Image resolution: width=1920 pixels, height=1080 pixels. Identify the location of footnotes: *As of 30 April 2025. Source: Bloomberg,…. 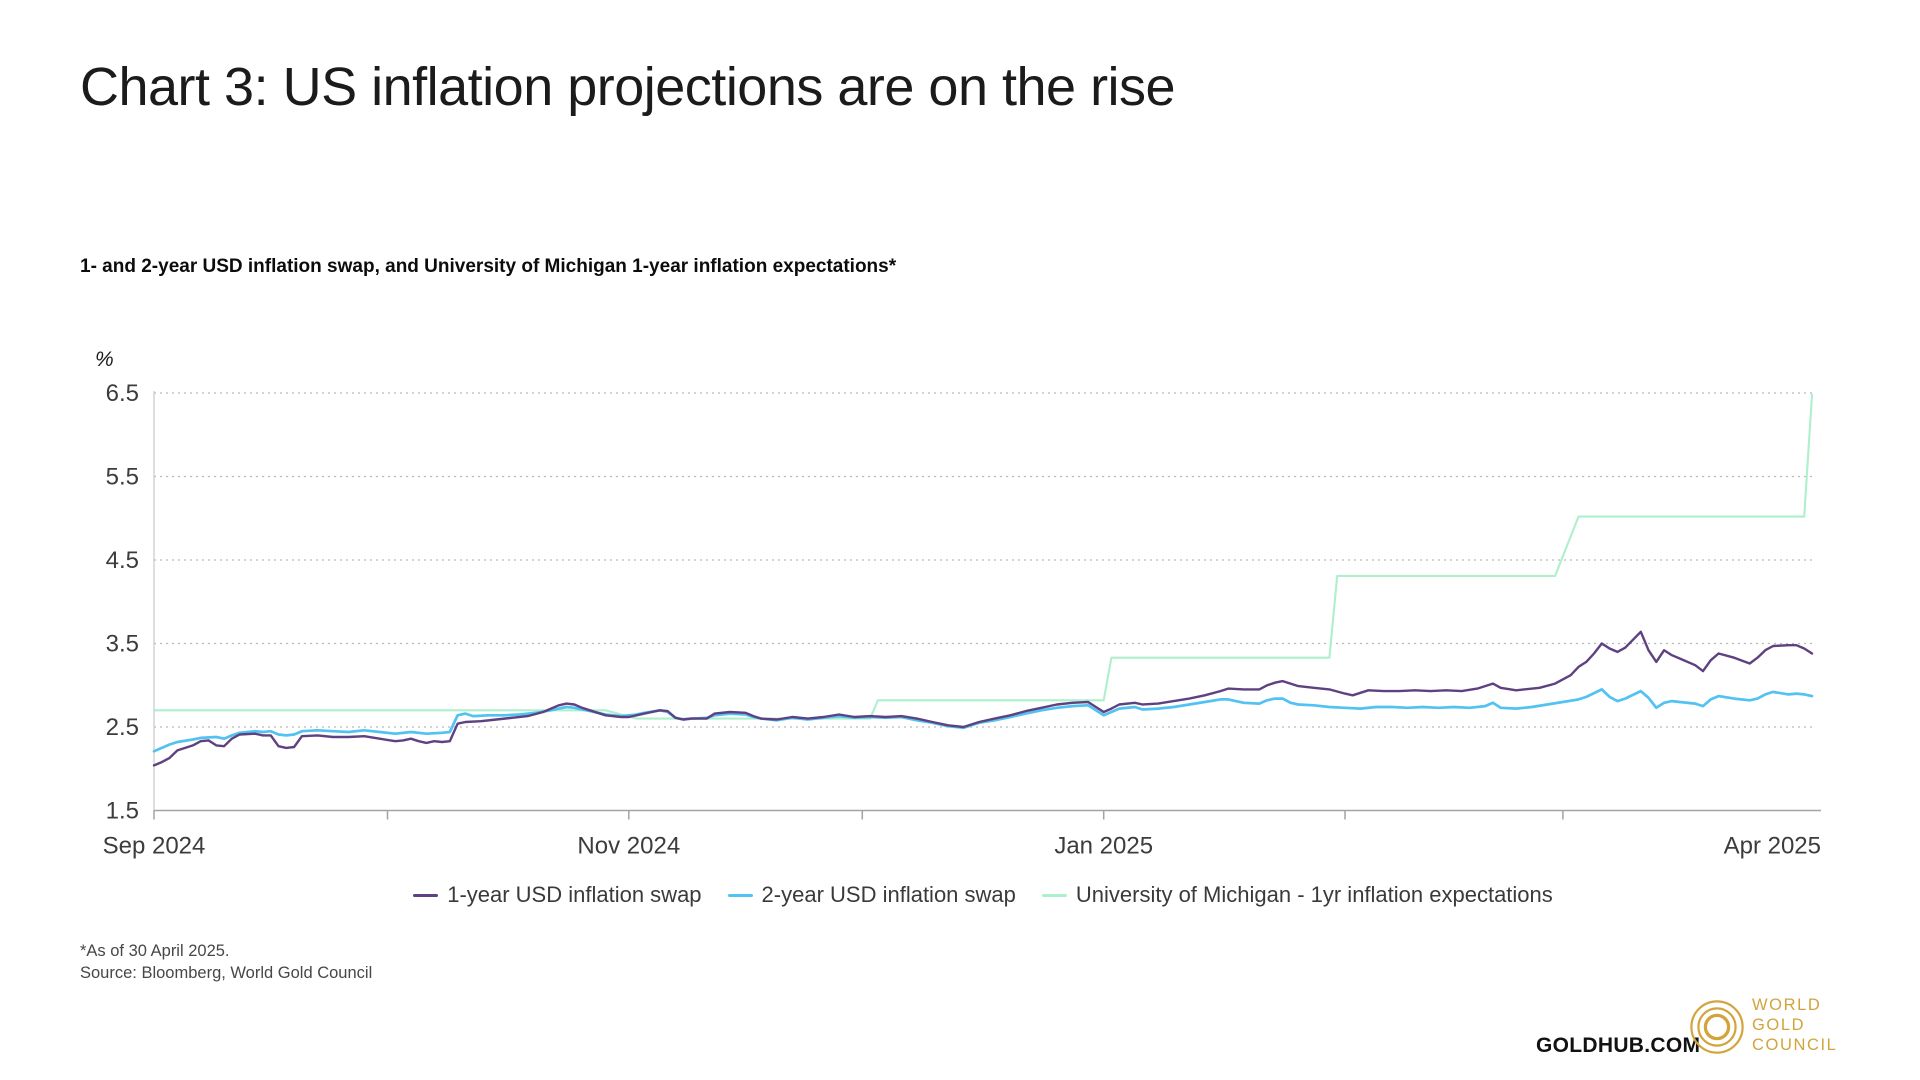
(226, 962).